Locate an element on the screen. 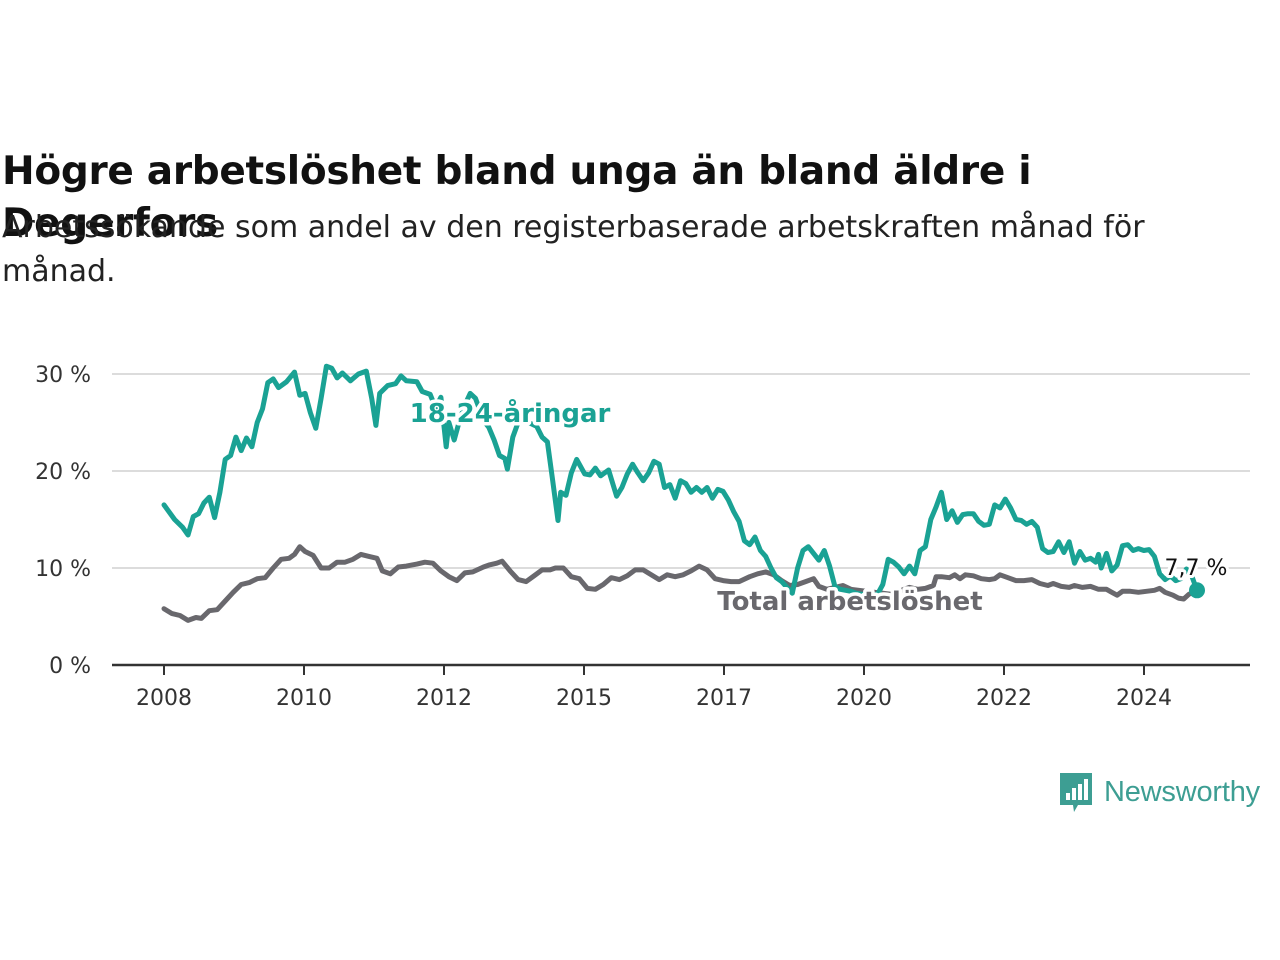  x-tick-label: 2012 is located at coordinates (444, 698).